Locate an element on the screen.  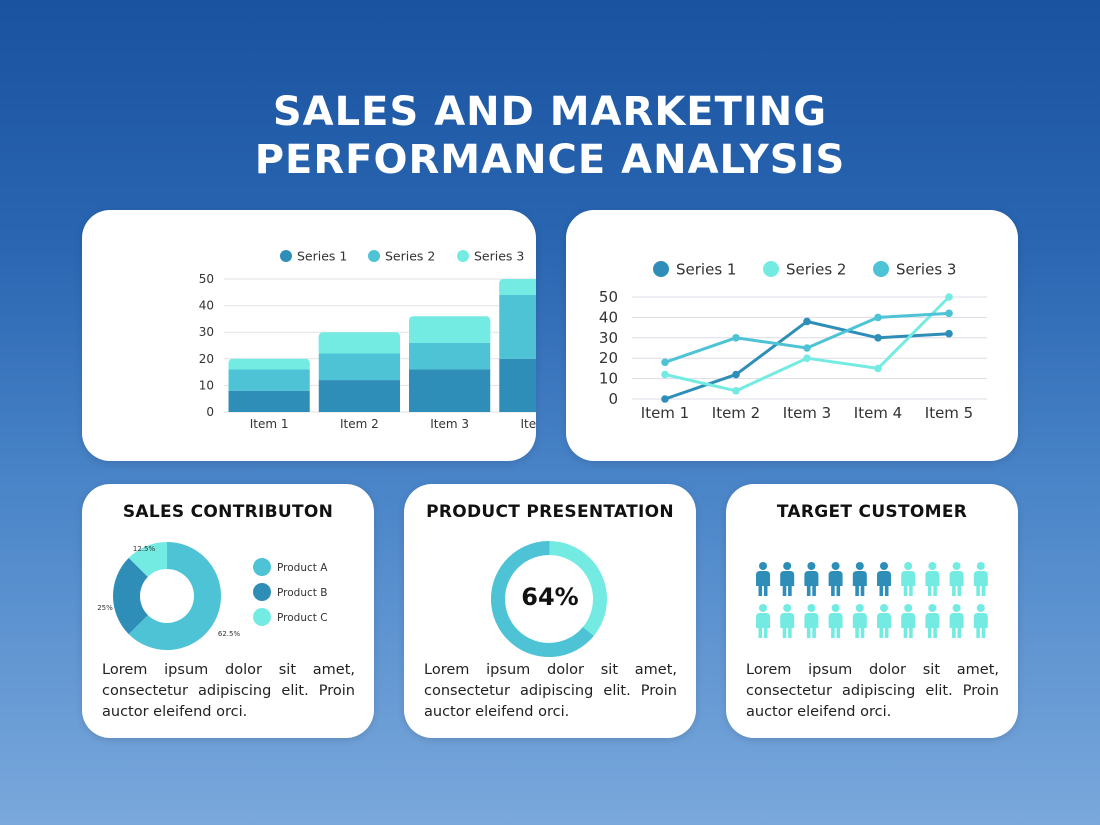
line-y-tick-label: 30 is located at coordinates (608, 338).